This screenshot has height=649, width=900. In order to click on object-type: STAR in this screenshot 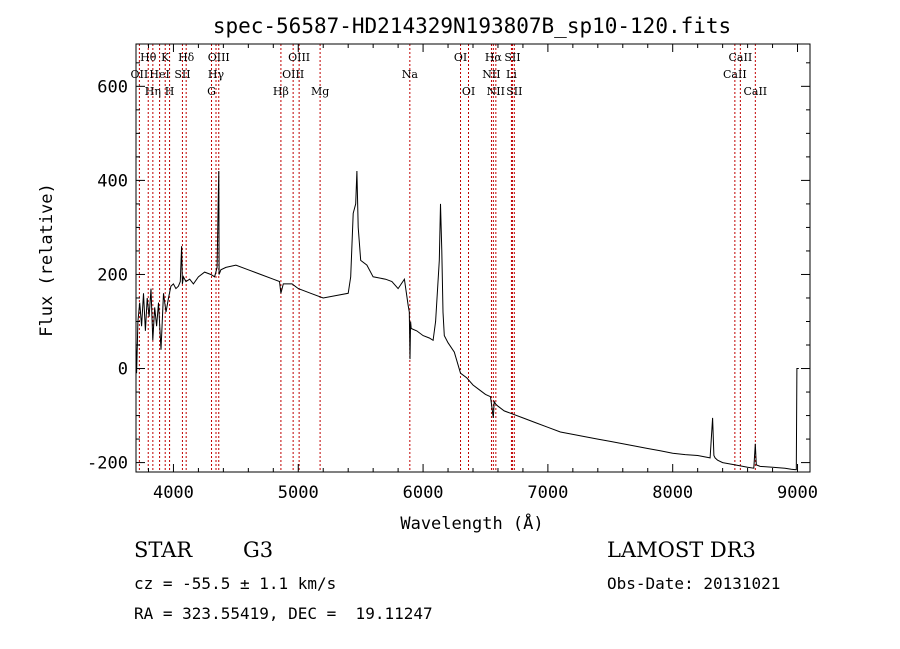, I will do `click(163, 550)`.